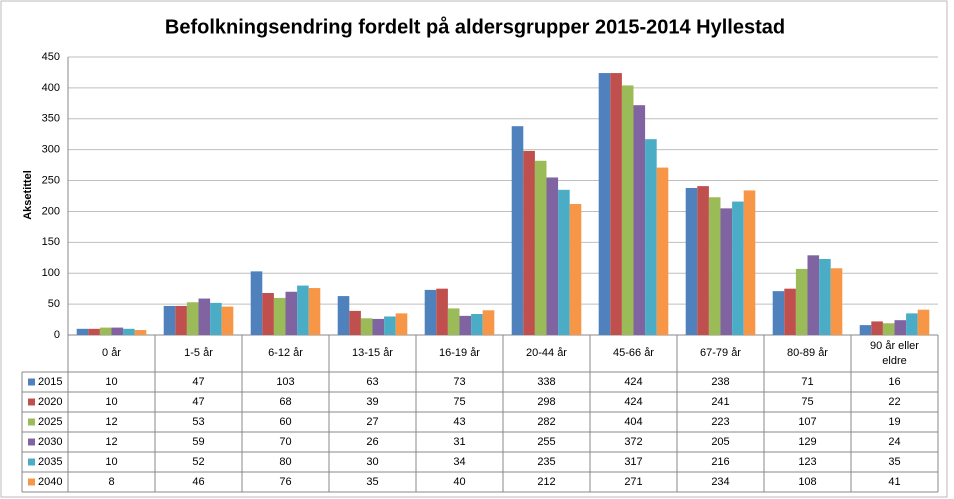 This screenshot has width=954, height=499. I want to click on table-value: 205, so click(720, 442).